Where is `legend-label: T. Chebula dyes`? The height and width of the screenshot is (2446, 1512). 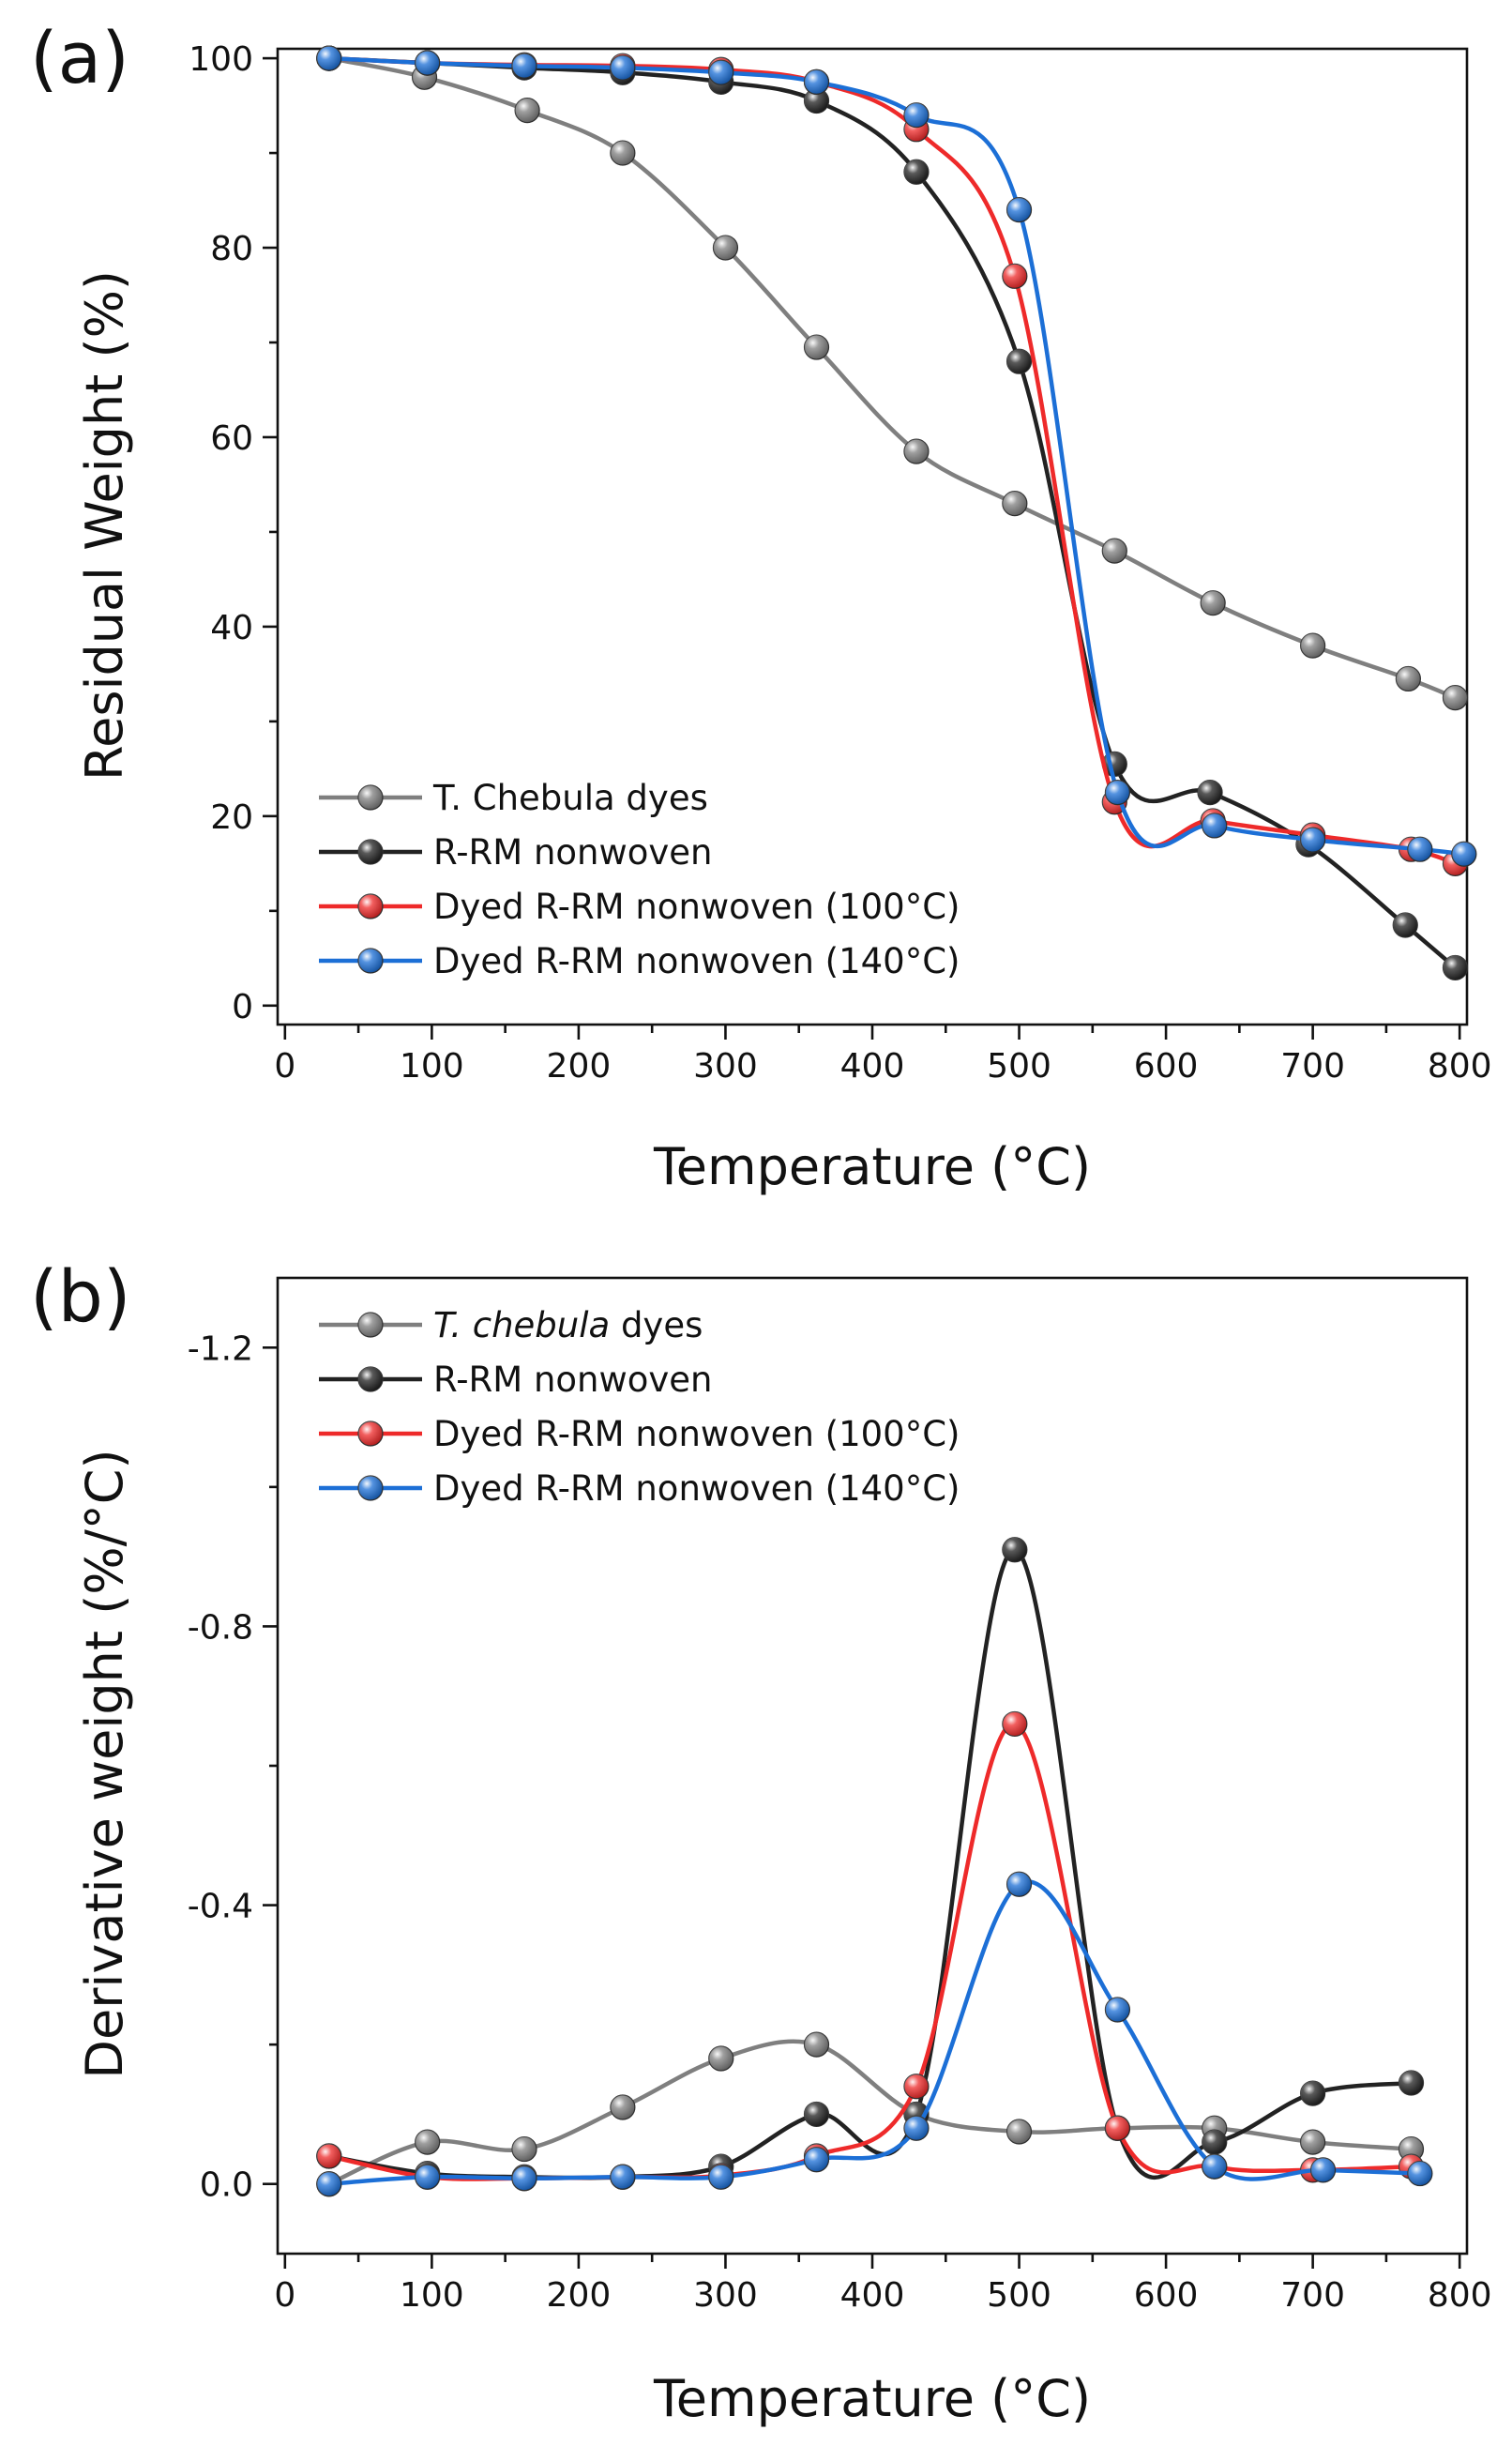 legend-label: T. Chebula dyes is located at coordinates (570, 798).